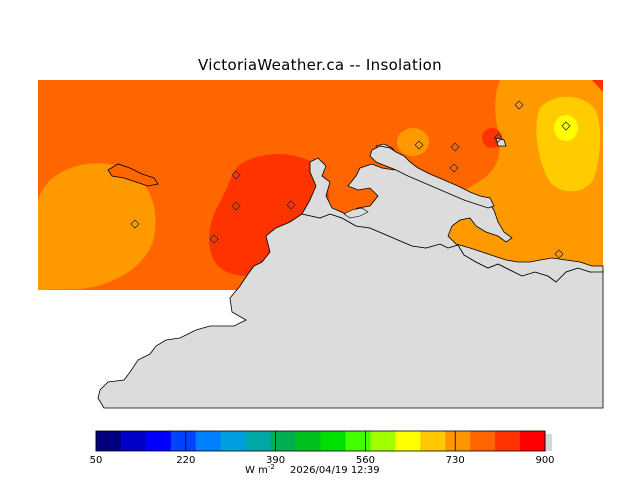  I want to click on colorbar-tick-label: 50, so click(96, 460).